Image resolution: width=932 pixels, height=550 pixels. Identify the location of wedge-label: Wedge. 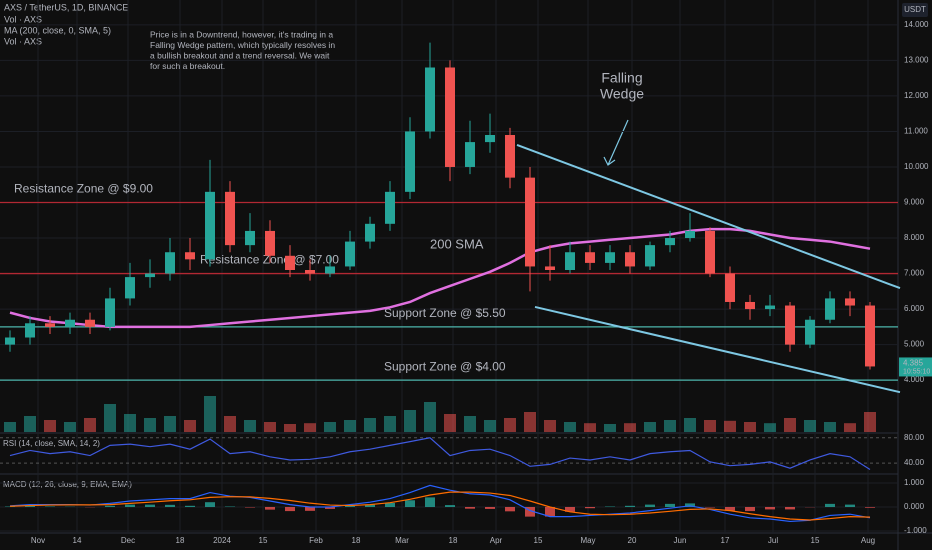
(622, 94).